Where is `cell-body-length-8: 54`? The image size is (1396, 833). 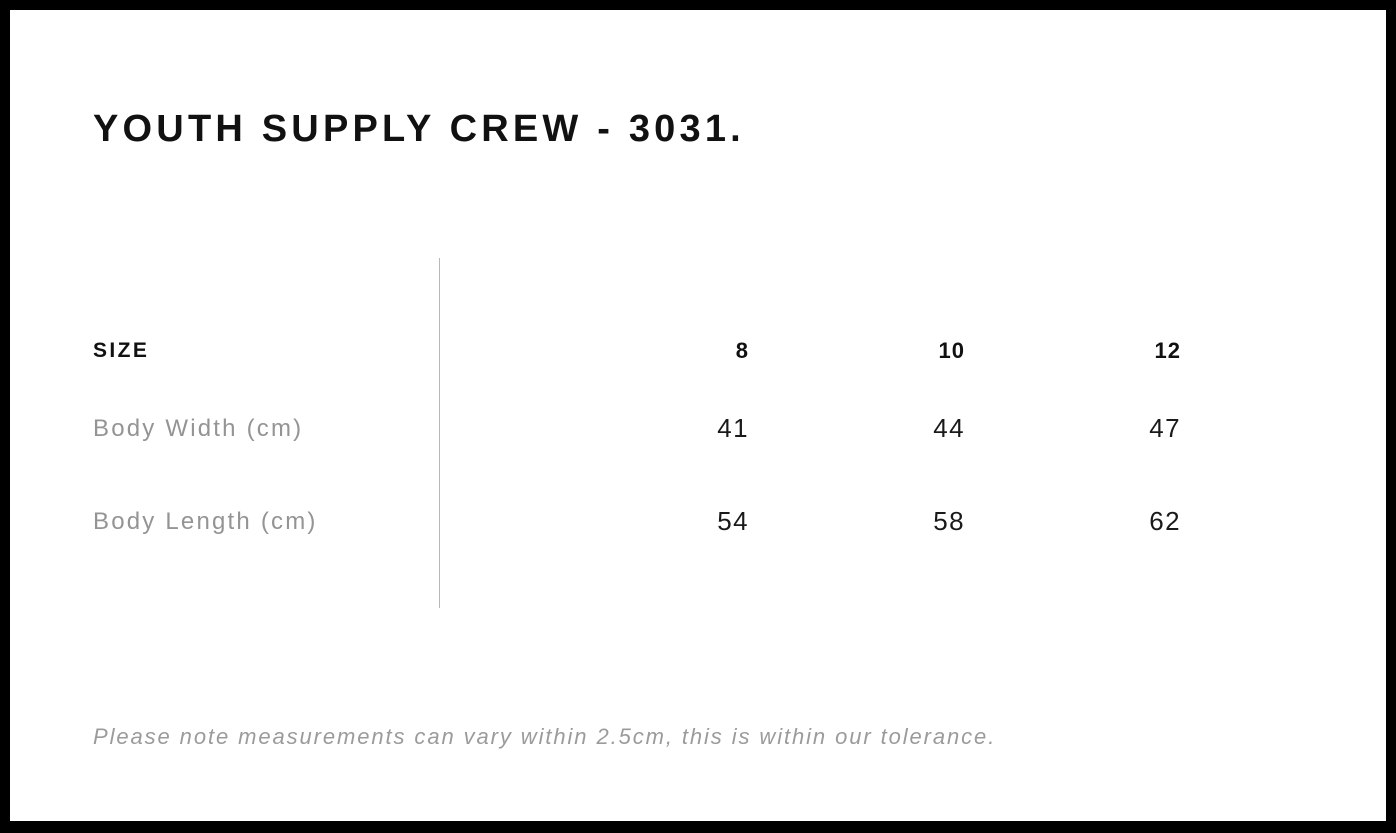
cell-body-length-8: 54 is located at coordinates (733, 521).